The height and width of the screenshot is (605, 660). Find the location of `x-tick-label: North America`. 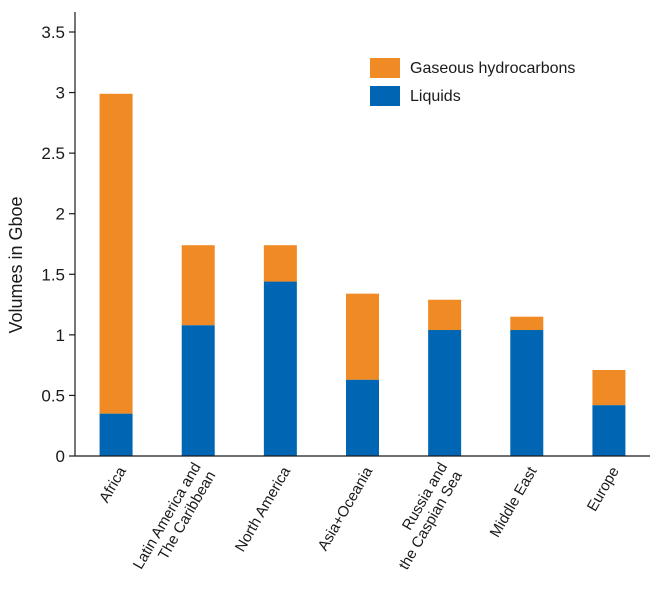

x-tick-label: North America is located at coordinates (263, 508).